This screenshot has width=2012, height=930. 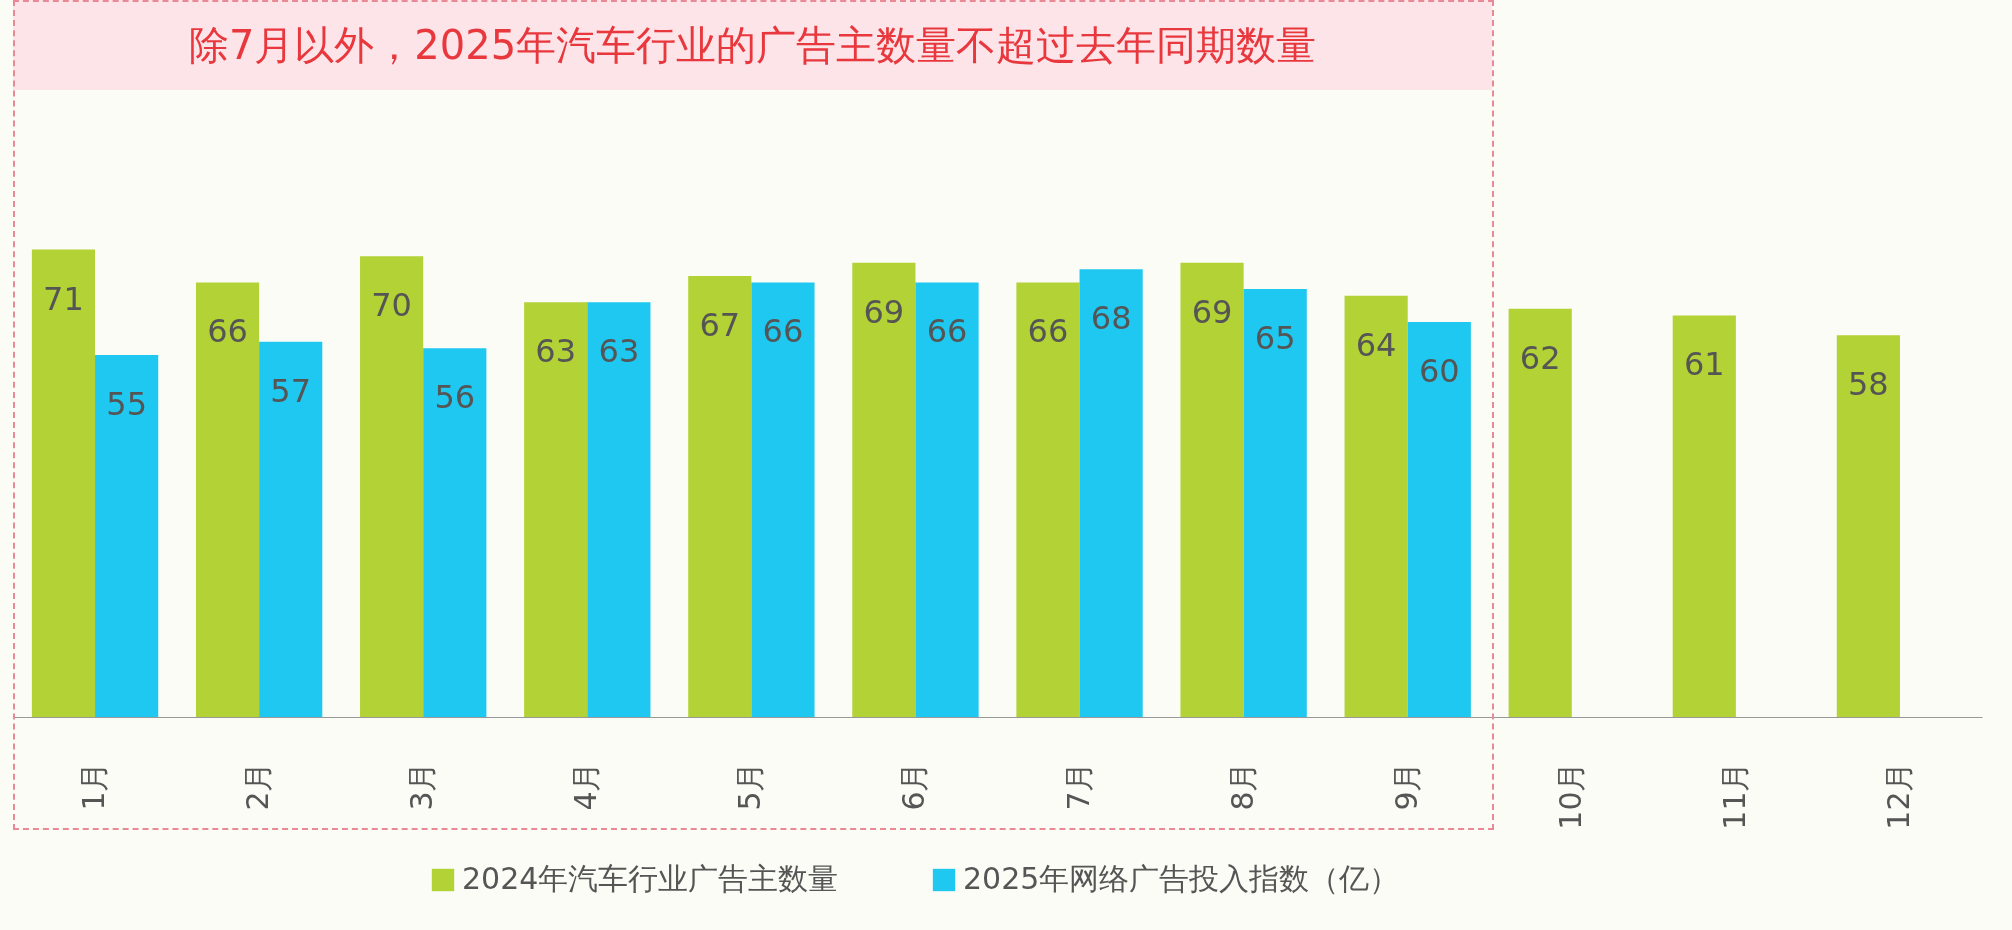 I want to click on data-label: 67, so click(x=720, y=324).